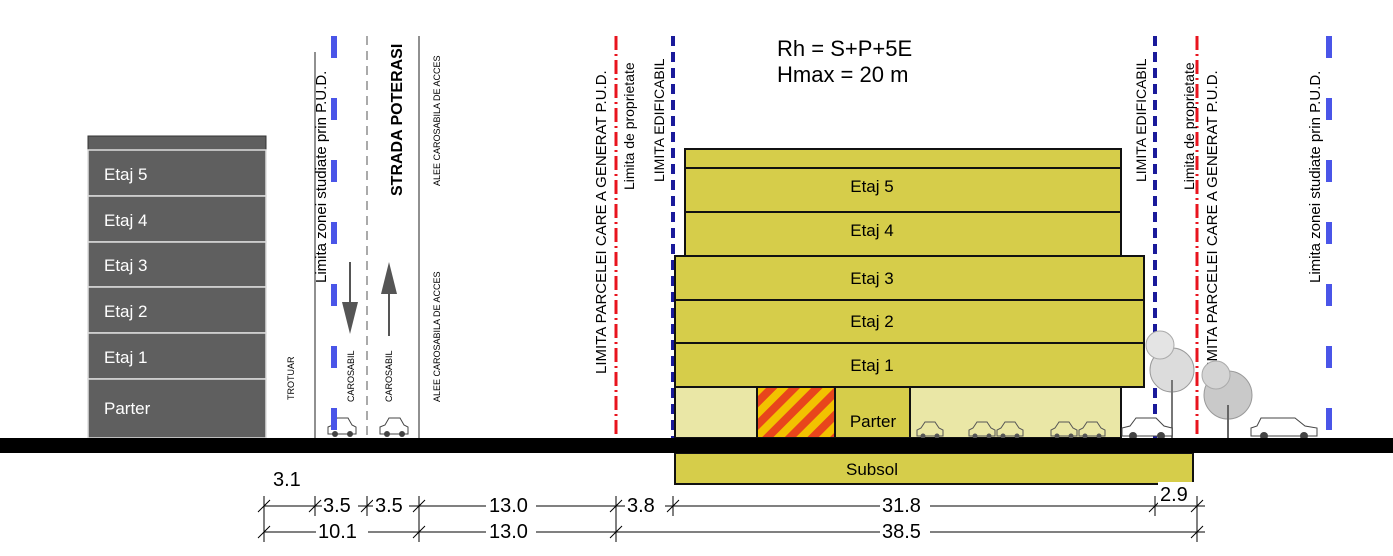 The width and height of the screenshot is (1393, 556). Describe the element at coordinates (125, 311) in the screenshot. I see `left-floor-etaj2: Etaj 2` at that location.